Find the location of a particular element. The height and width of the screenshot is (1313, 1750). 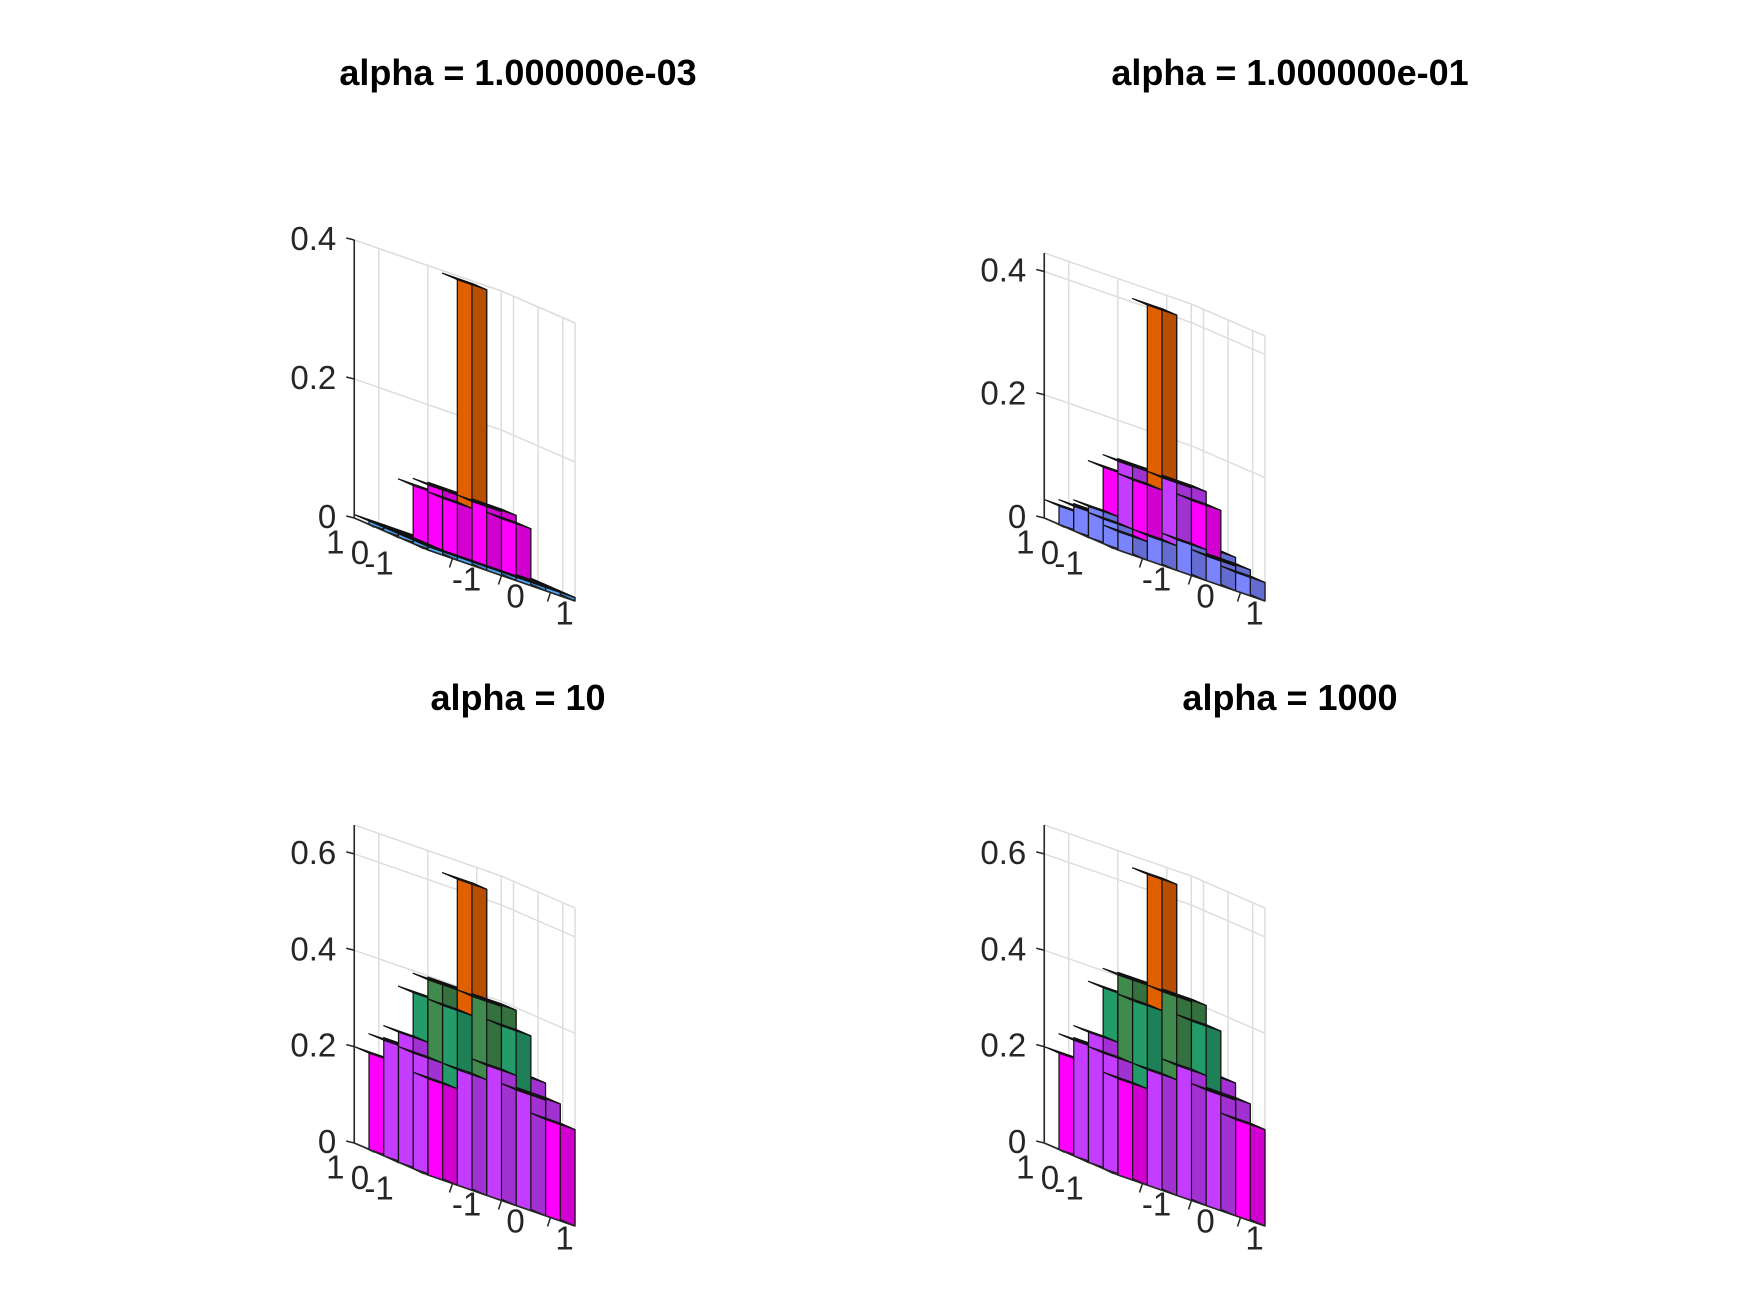

subplot-title: alpha = 1000 is located at coordinates (1289, 697).